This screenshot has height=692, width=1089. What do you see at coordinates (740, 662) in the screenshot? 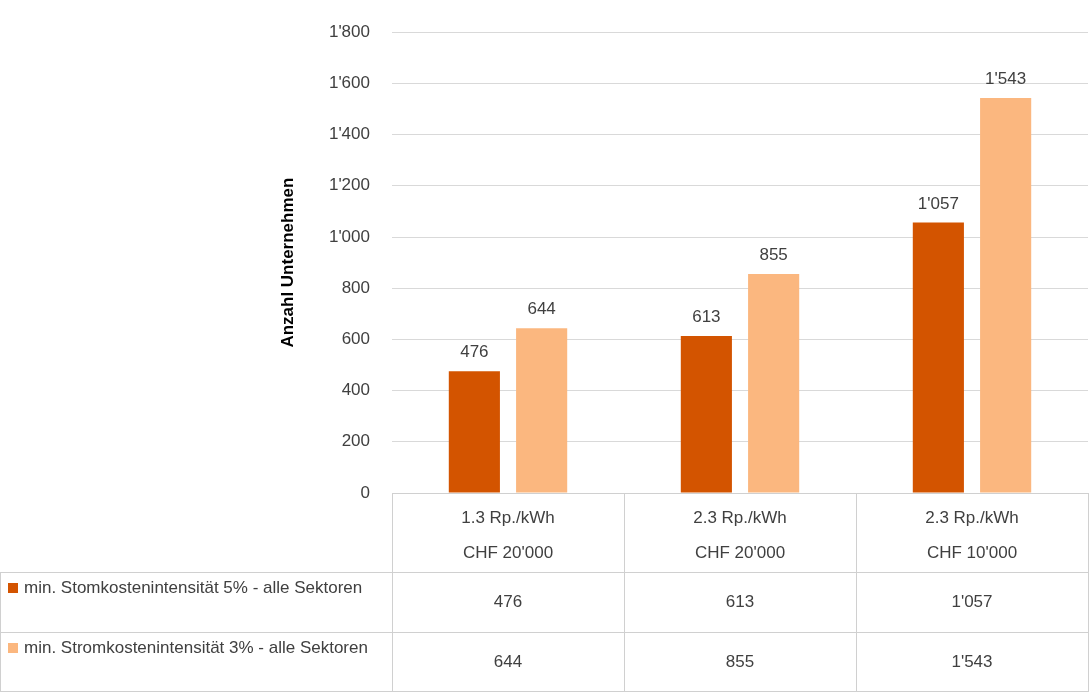
I see `data-label: 855` at bounding box center [740, 662].